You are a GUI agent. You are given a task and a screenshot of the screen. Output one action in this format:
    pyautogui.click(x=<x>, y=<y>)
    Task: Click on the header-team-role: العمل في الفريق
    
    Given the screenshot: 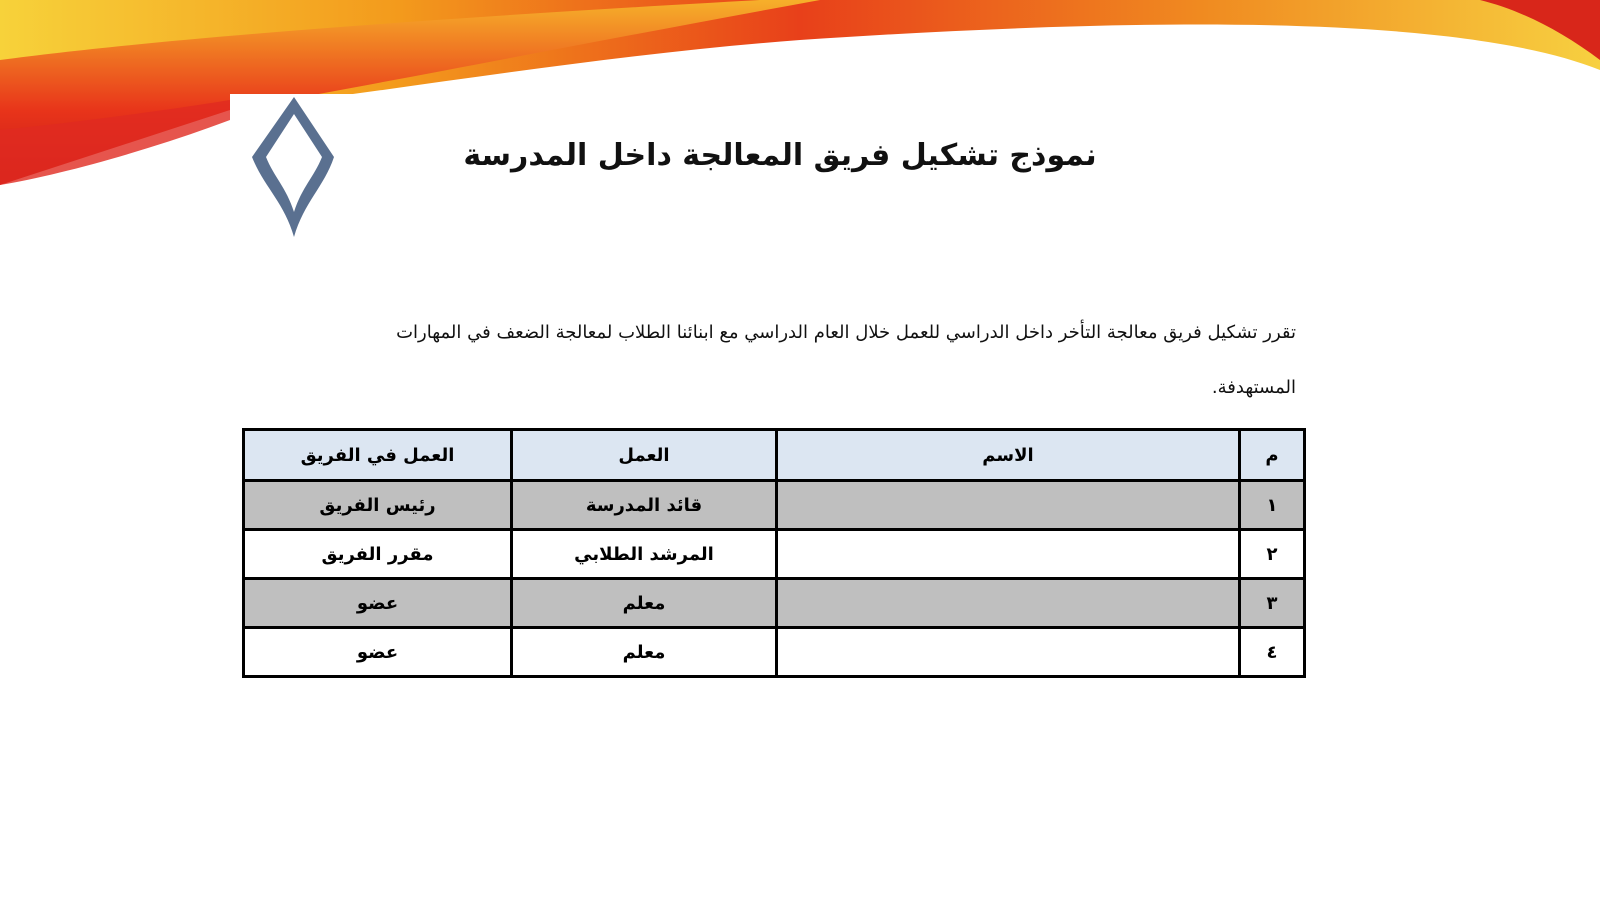 What is the action you would take?
    pyautogui.click(x=377, y=455)
    